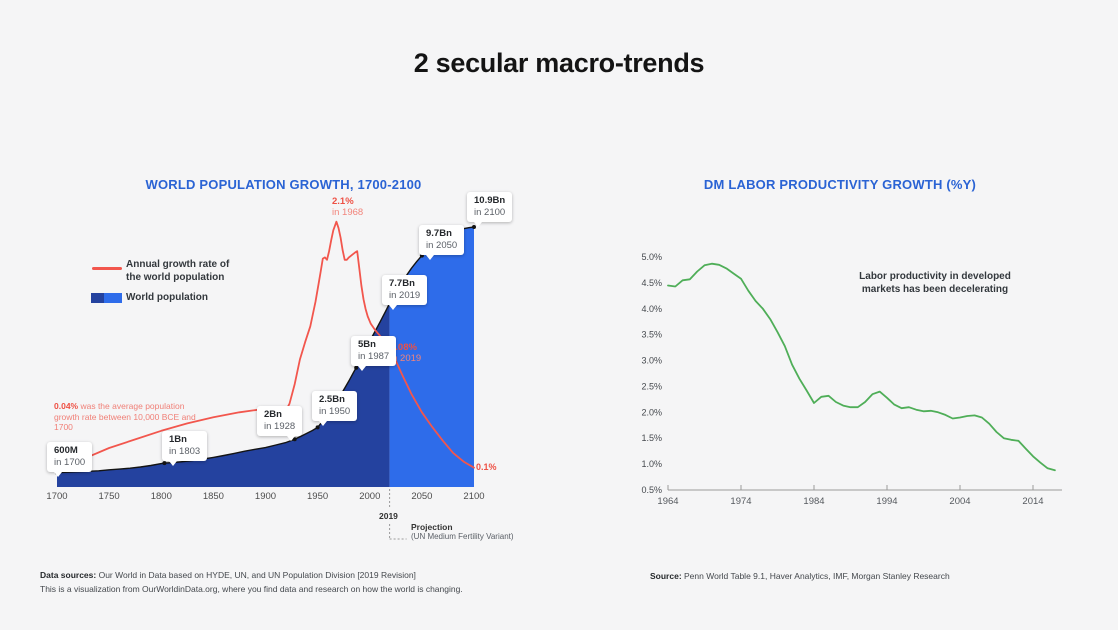 This screenshot has height=630, width=1118. I want to click on svg-text: 1.0%, so click(651, 464).